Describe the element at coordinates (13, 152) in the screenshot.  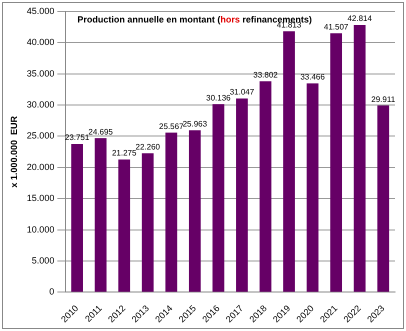
I see `y-axis-title: x 1.000.000 EUR` at that location.